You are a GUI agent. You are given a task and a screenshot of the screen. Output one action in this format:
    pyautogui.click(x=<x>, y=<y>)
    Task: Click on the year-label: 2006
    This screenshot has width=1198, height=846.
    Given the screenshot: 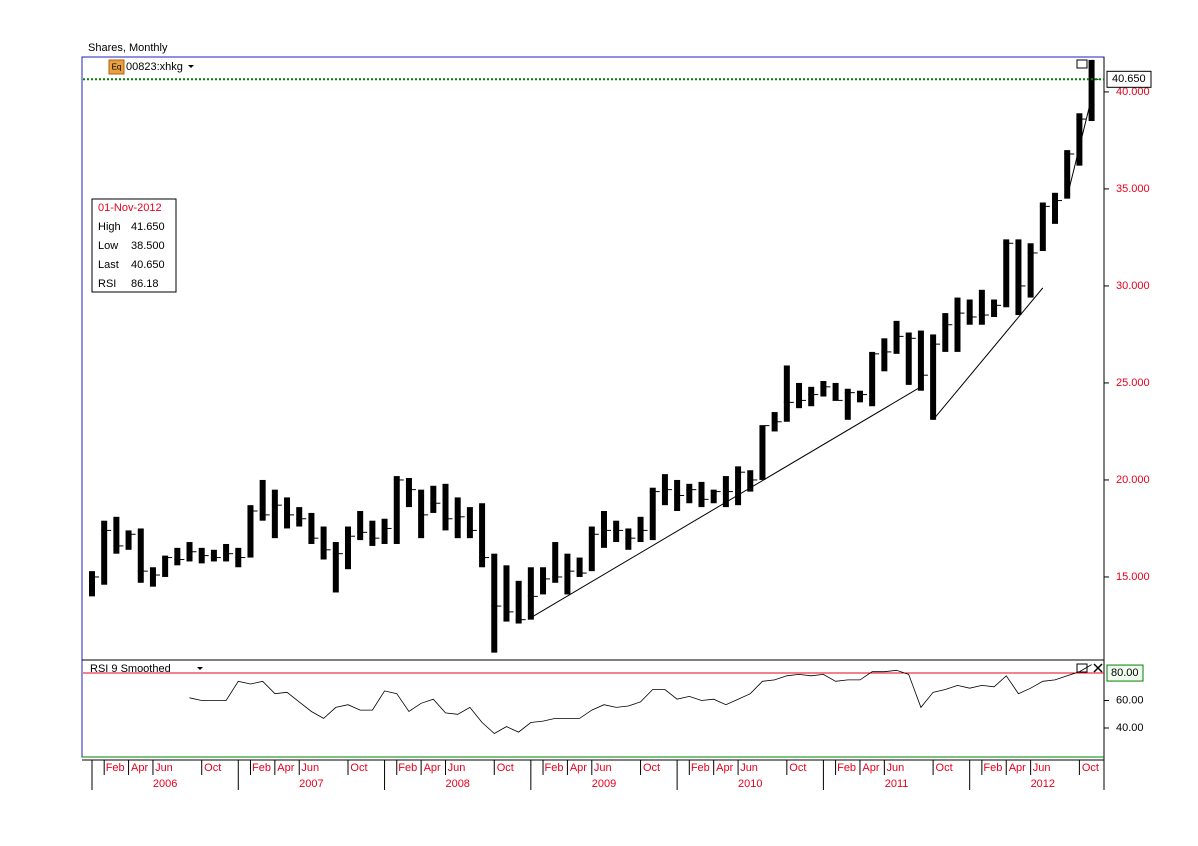 What is the action you would take?
    pyautogui.click(x=165, y=784)
    